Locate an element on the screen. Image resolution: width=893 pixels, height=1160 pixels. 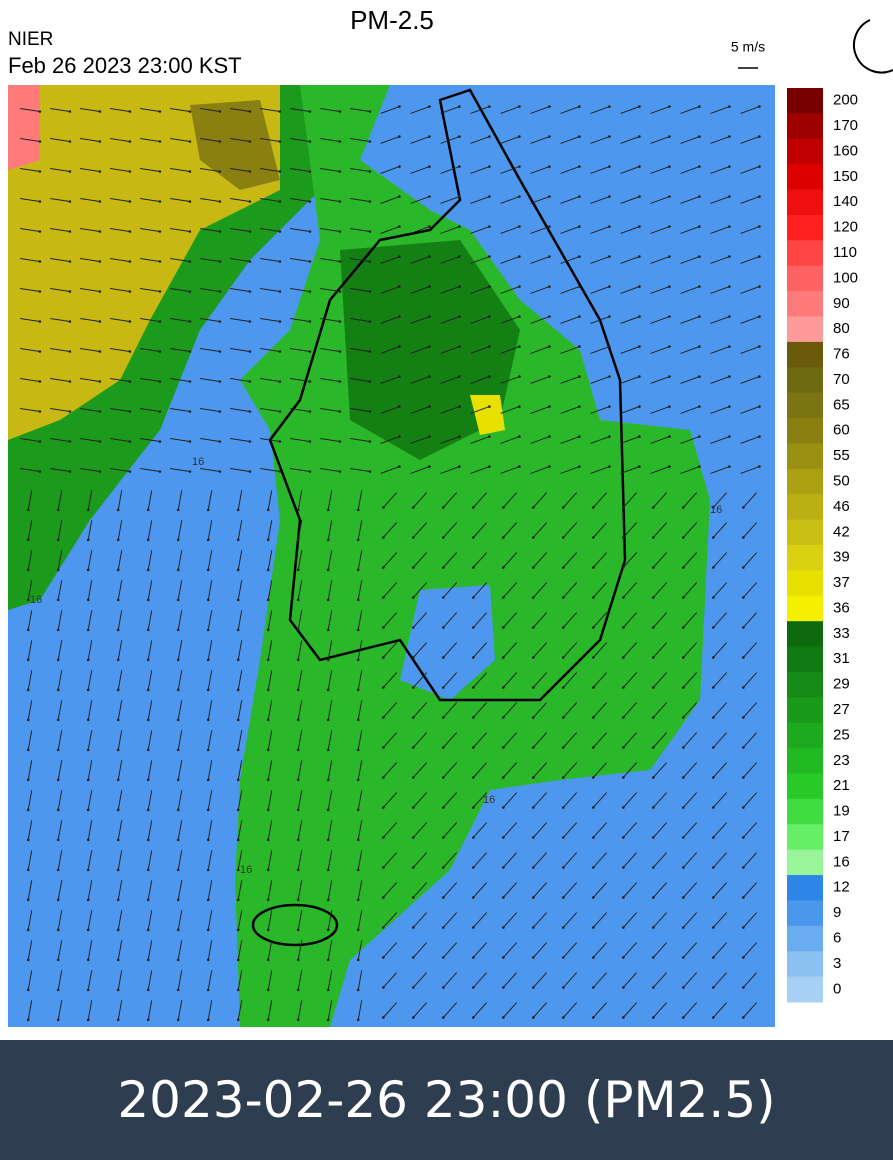
colorbar-label: 25 is located at coordinates (841, 734).